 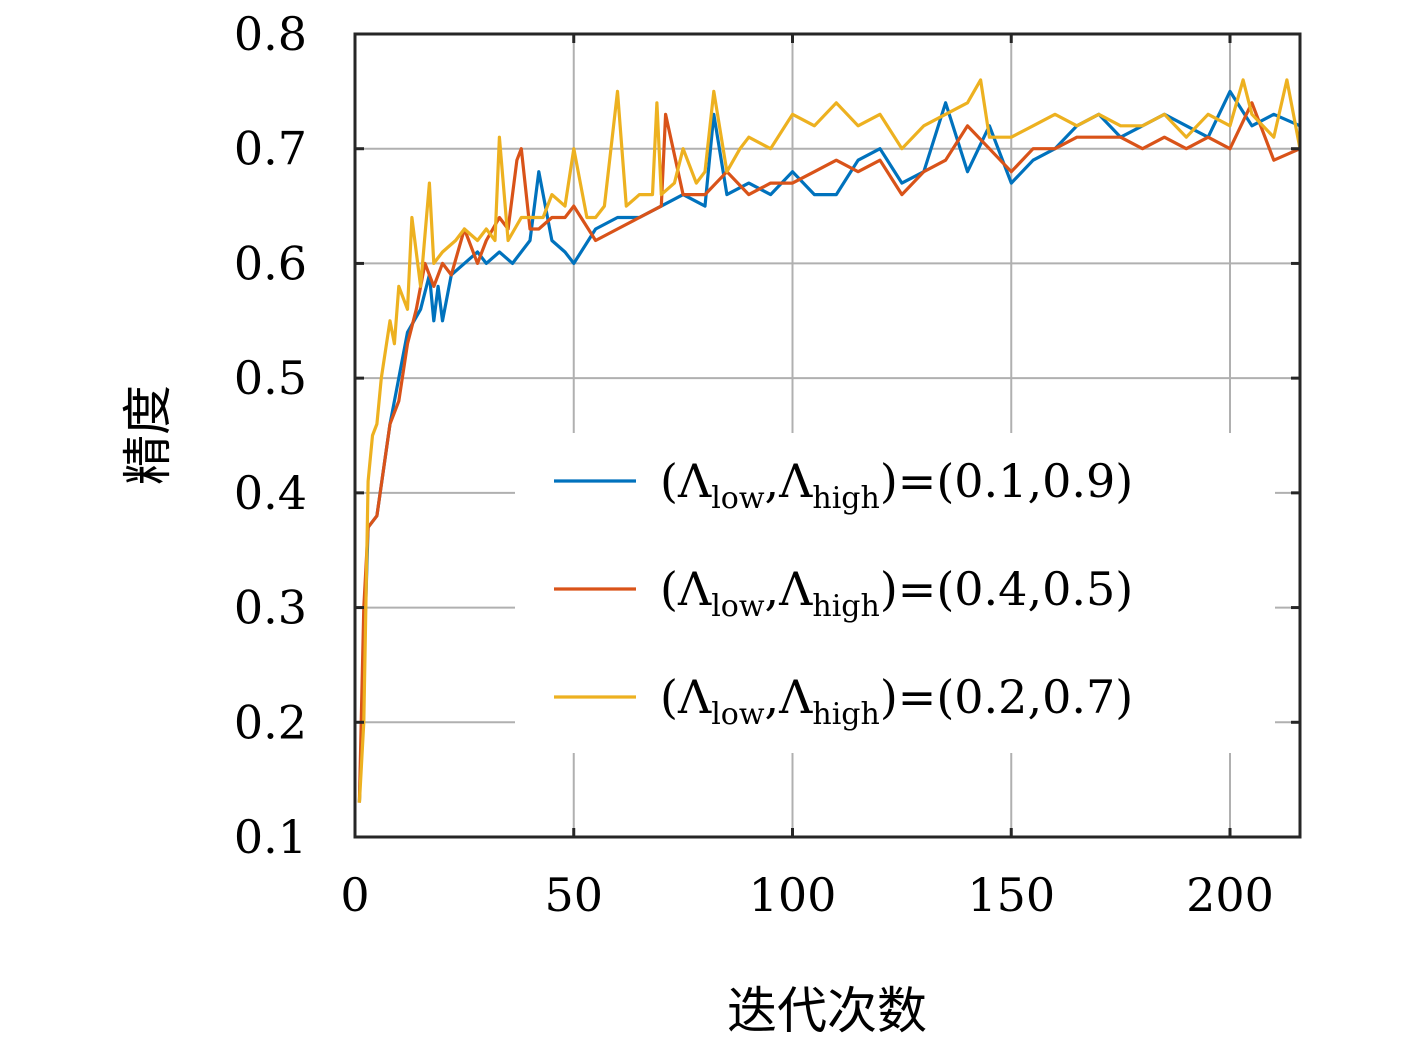 What do you see at coordinates (270, 263) in the screenshot?
I see `y-tick-label: 0.6` at bounding box center [270, 263].